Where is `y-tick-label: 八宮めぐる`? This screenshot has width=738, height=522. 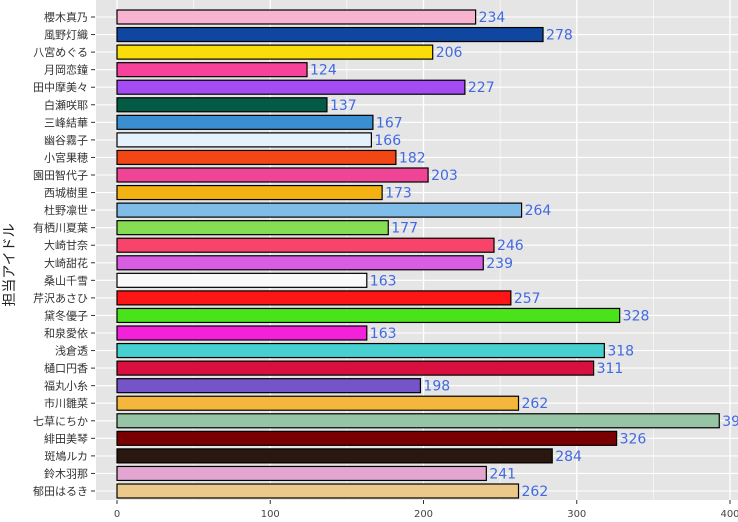 y-tick-label: 八宮めぐる is located at coordinates (60, 52).